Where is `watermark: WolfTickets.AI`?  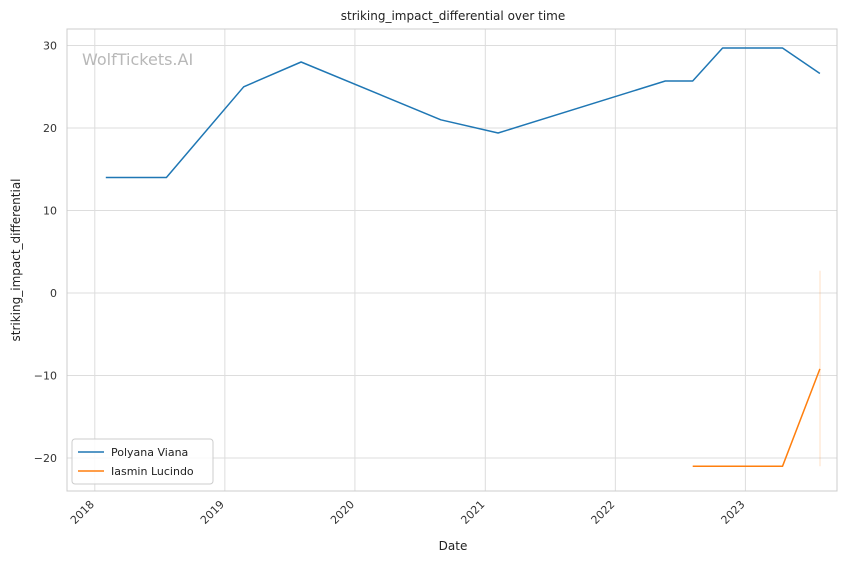
watermark: WolfTickets.AI is located at coordinates (137, 59).